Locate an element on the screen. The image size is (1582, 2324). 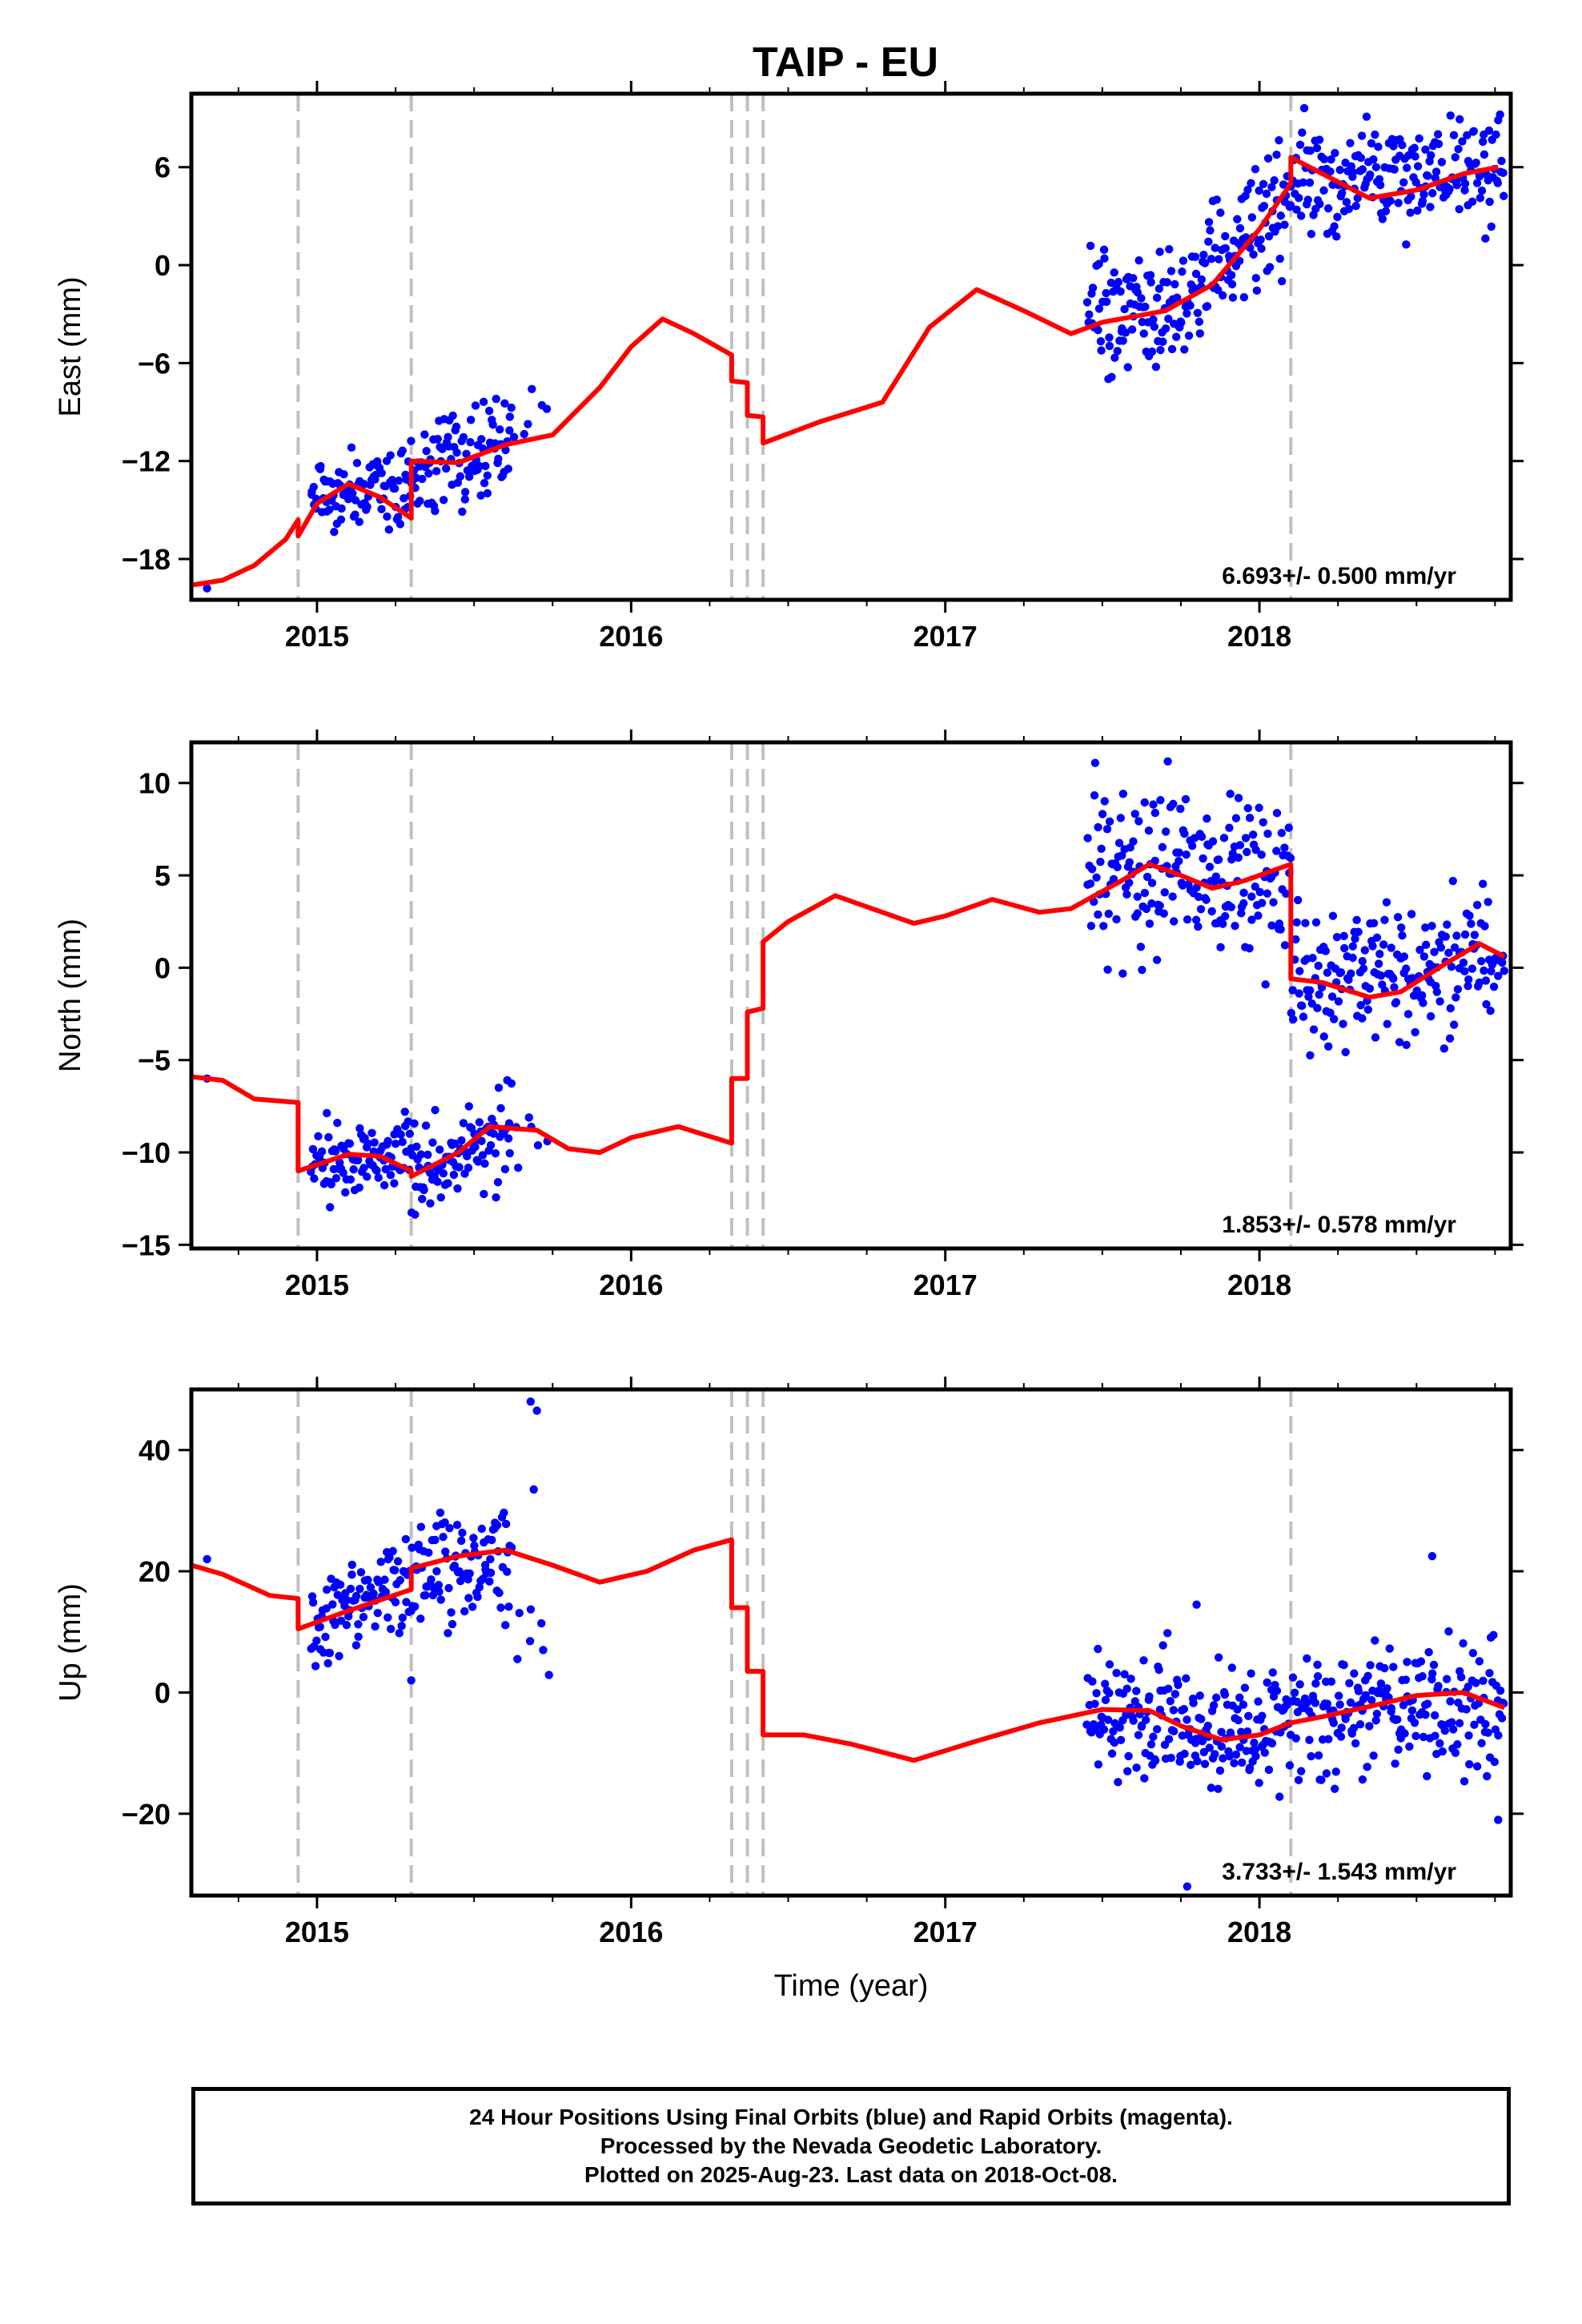
x-tick-label: 2017 is located at coordinates (946, 636).